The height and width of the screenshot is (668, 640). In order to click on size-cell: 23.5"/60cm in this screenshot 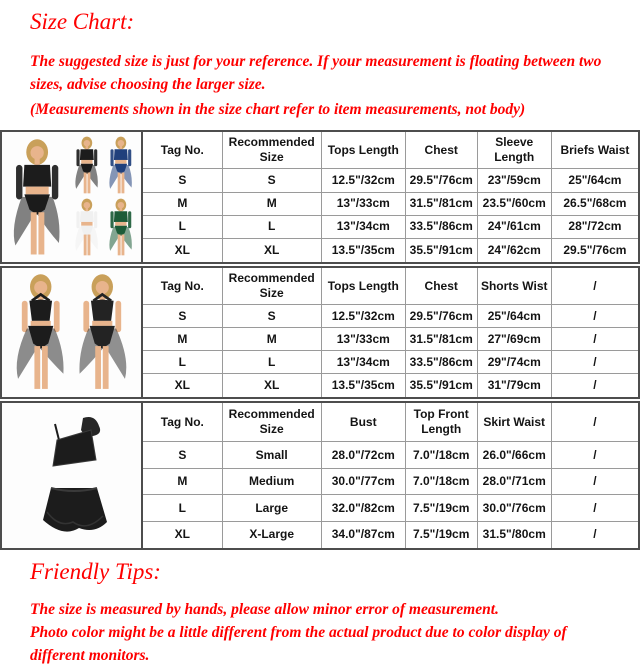, I will do `click(514, 203)`.